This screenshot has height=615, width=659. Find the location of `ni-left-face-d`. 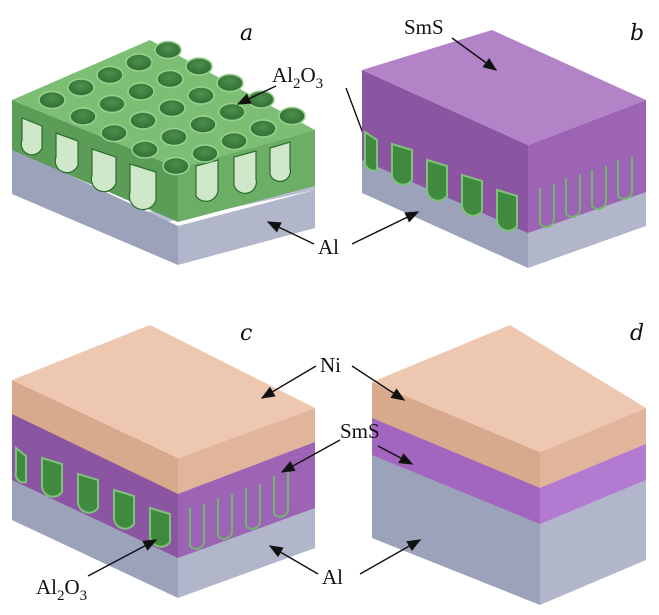

ni-left-face-d is located at coordinates (456, 435).